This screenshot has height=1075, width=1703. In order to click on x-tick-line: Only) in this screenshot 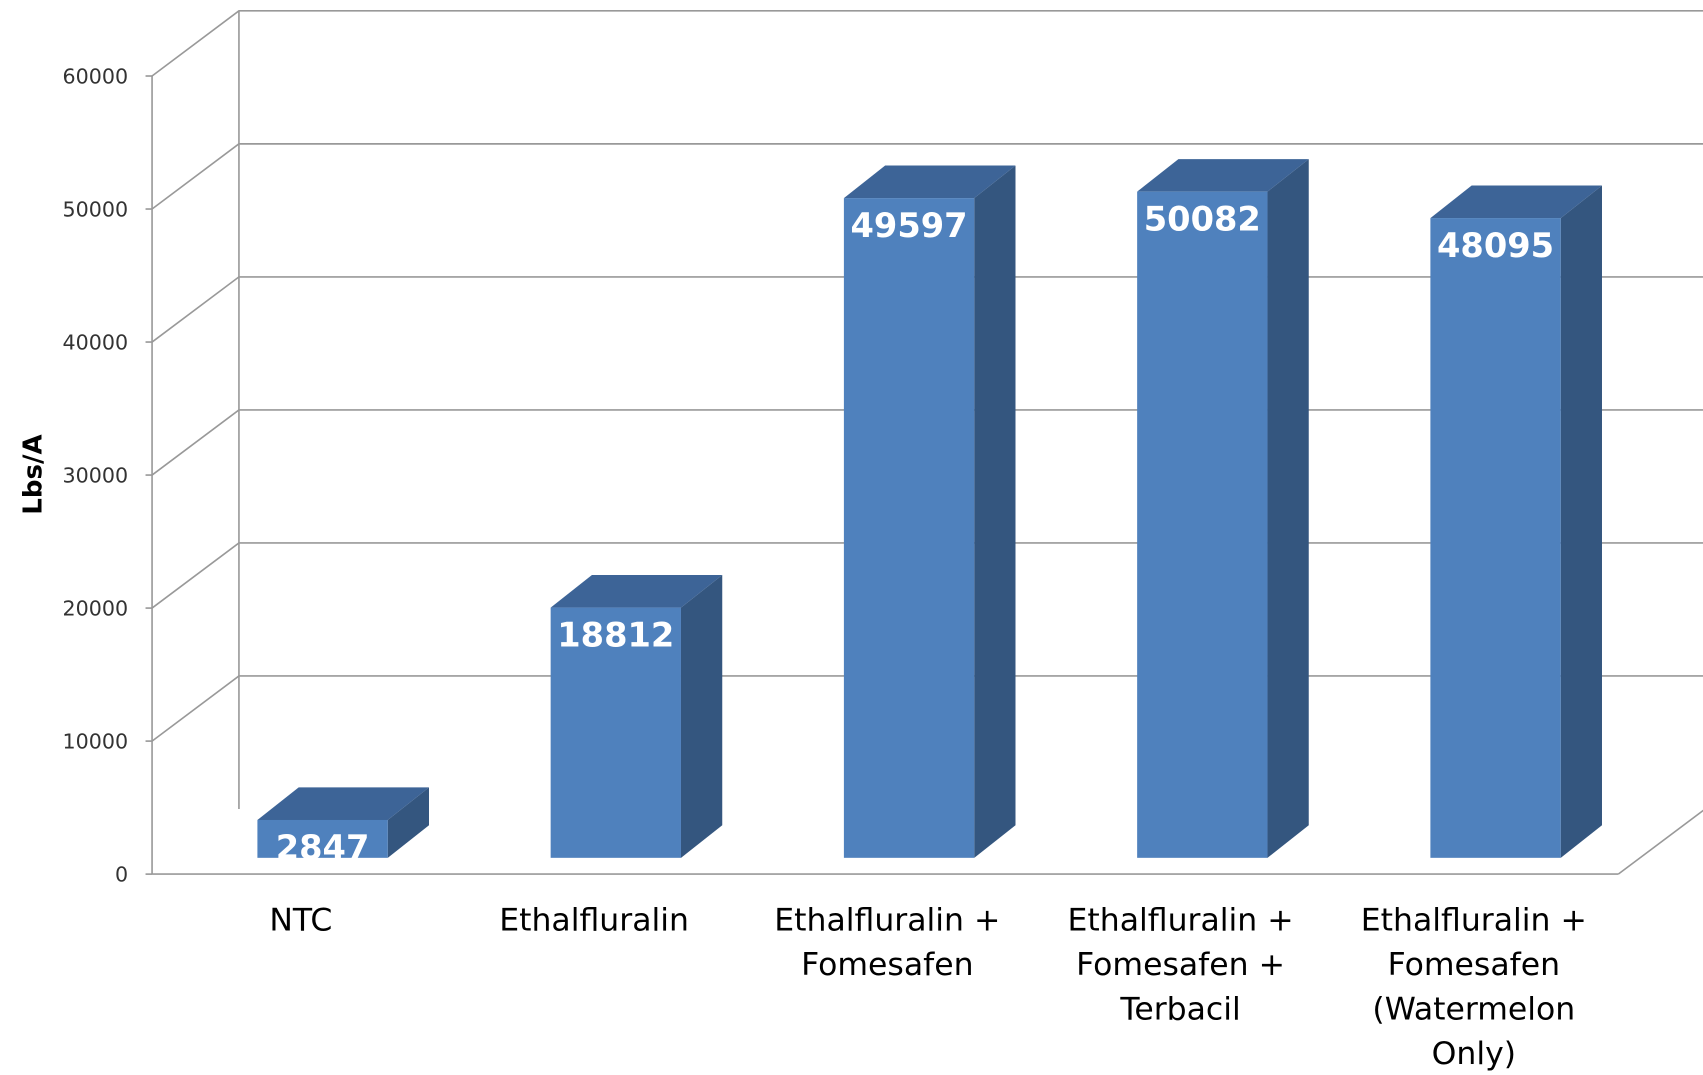, I will do `click(1474, 1054)`.